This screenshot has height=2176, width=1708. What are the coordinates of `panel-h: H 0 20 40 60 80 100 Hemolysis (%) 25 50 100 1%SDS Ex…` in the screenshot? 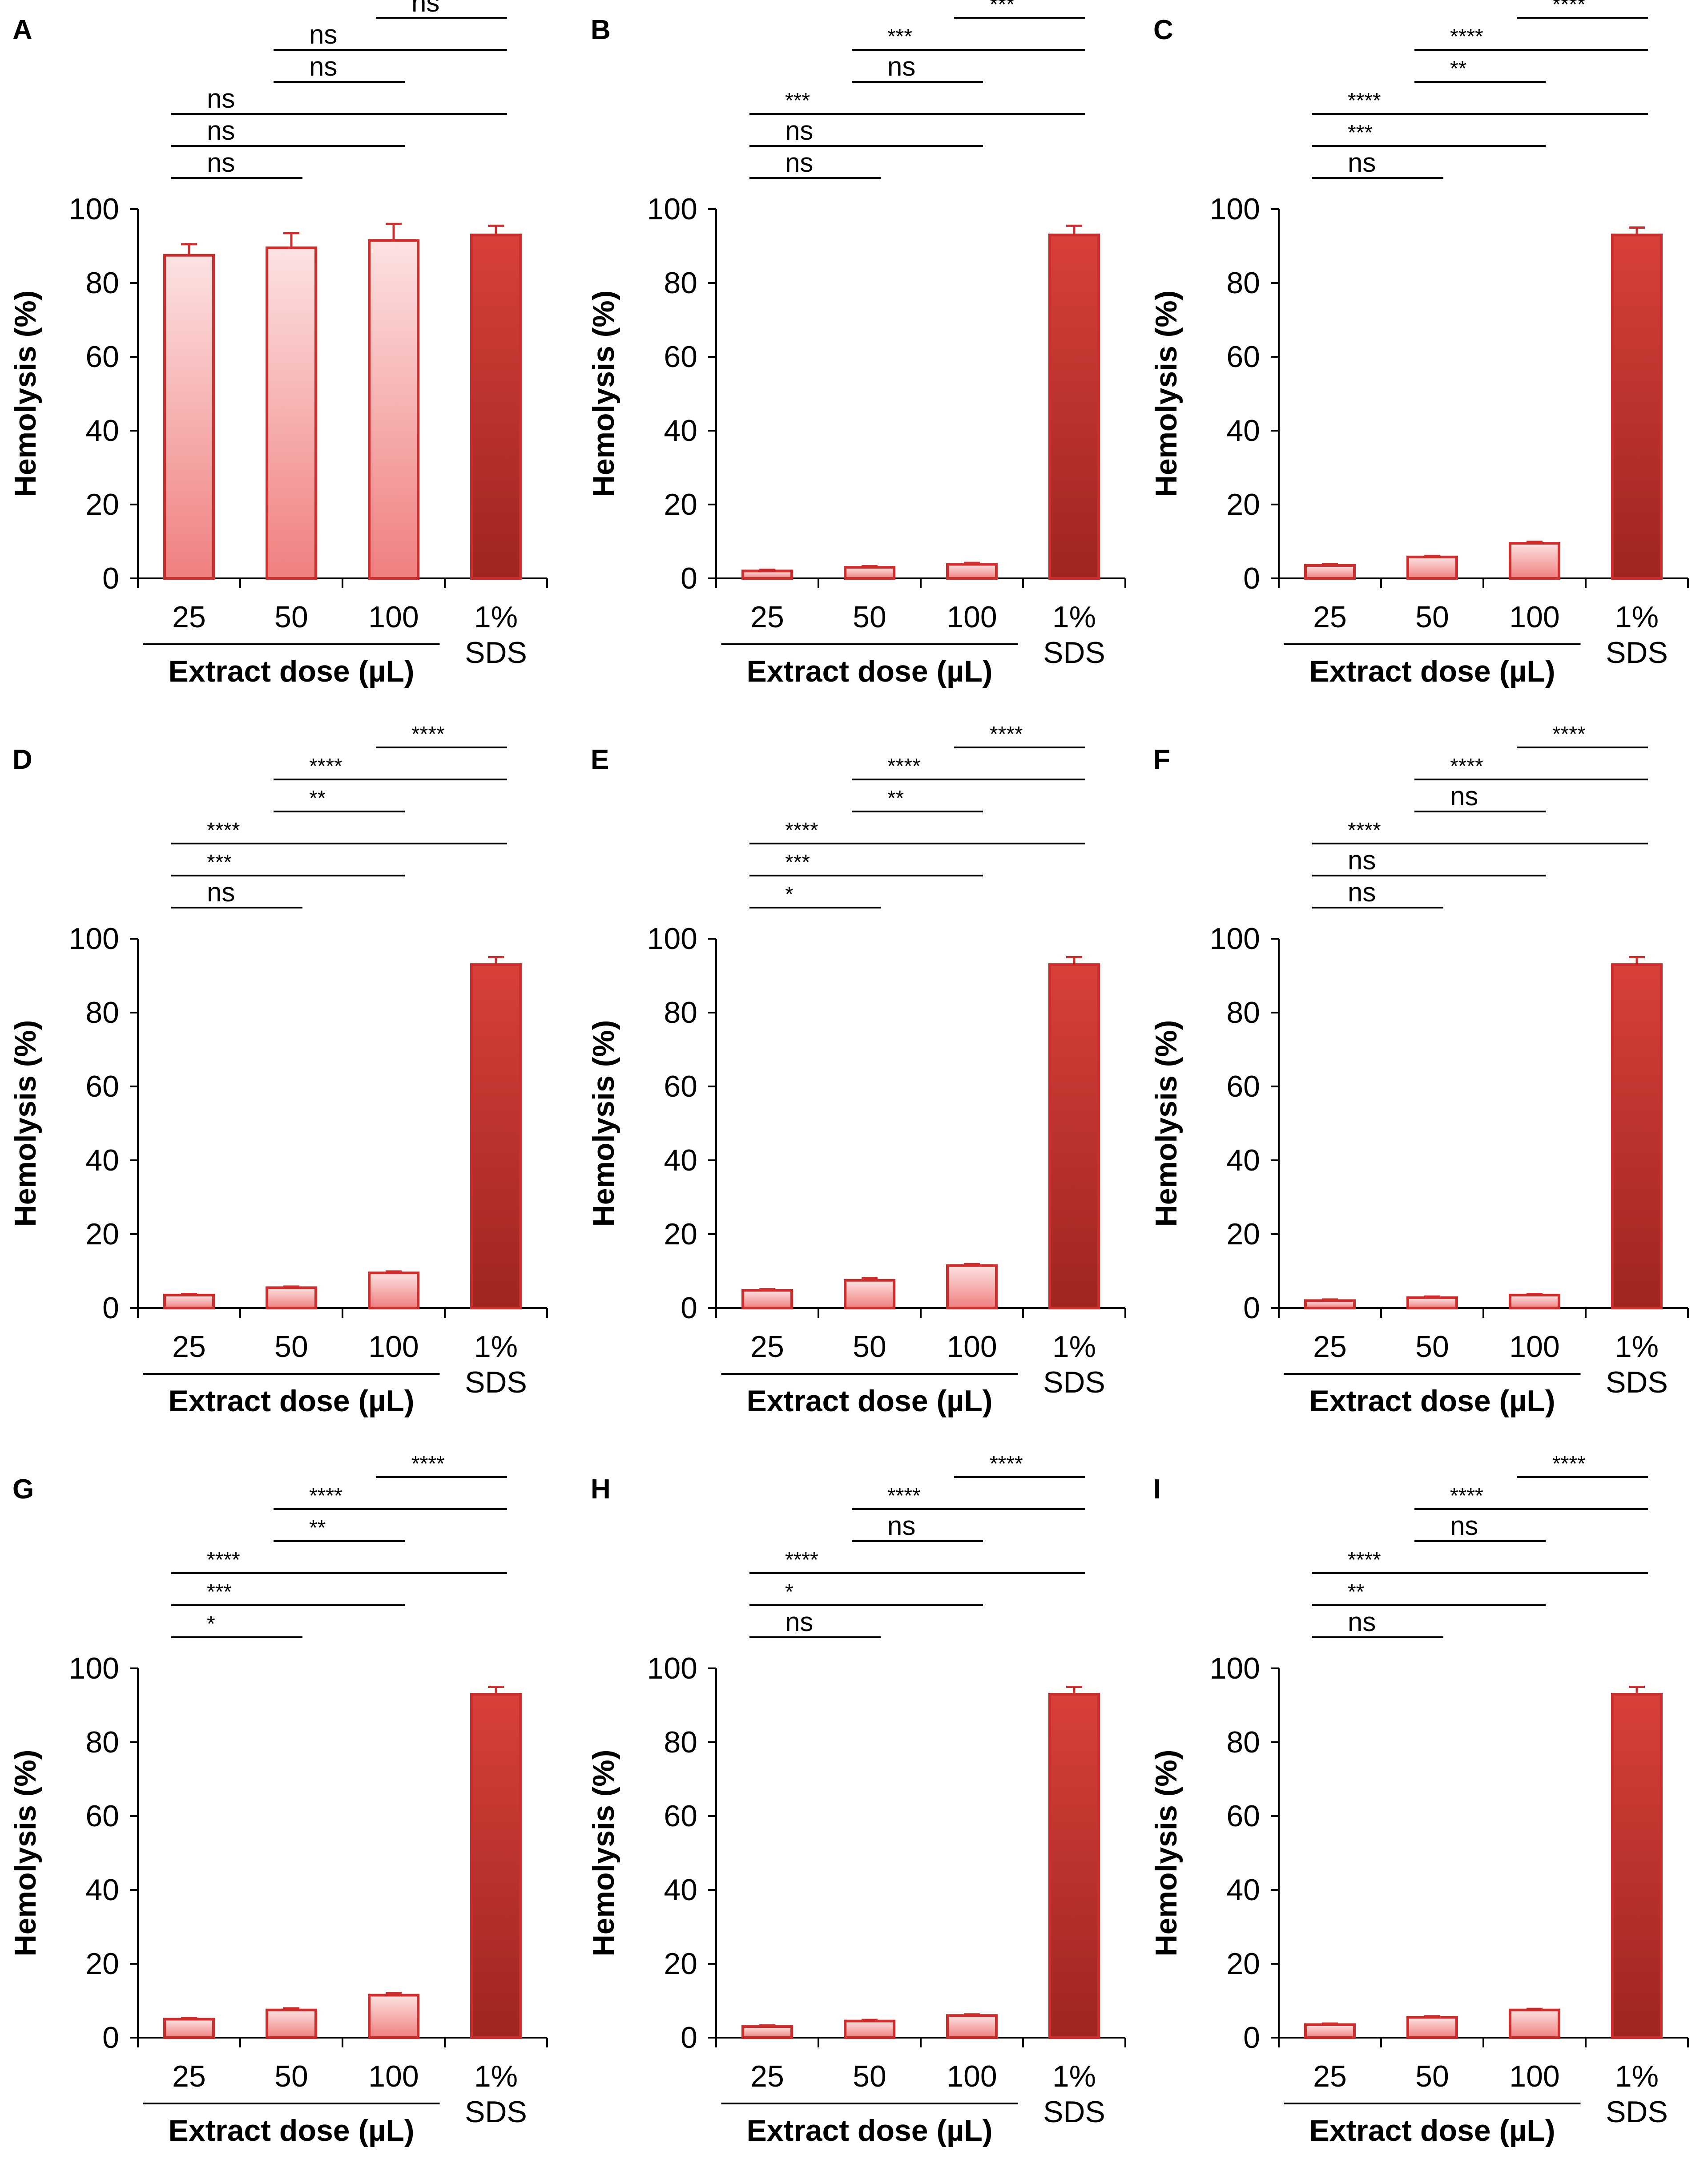 It's located at (856, 1800).